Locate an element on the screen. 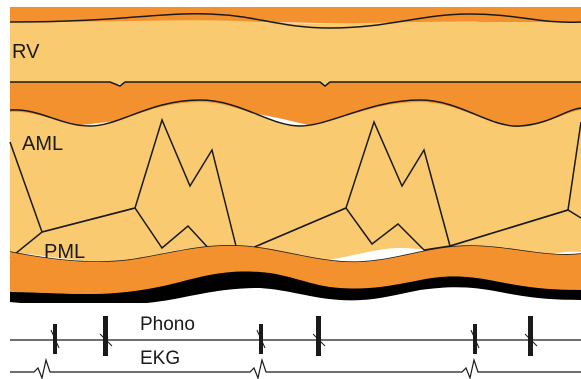 The image size is (581, 379). ekg-trace is located at coordinates (295, 368).